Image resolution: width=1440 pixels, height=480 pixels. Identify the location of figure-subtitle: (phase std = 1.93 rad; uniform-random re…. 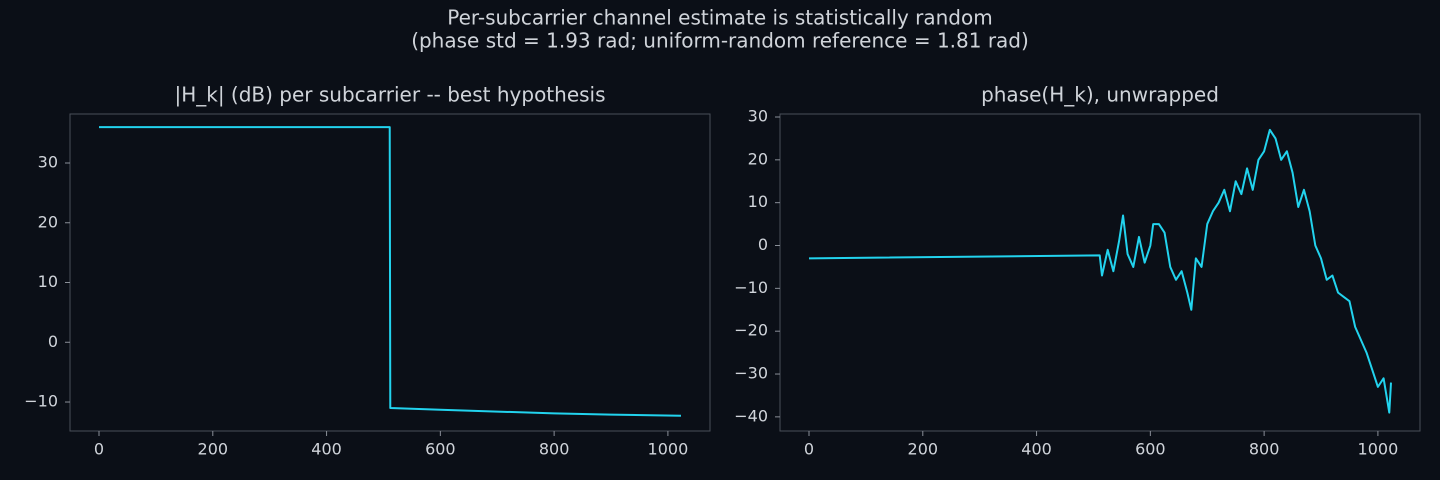
(720, 41).